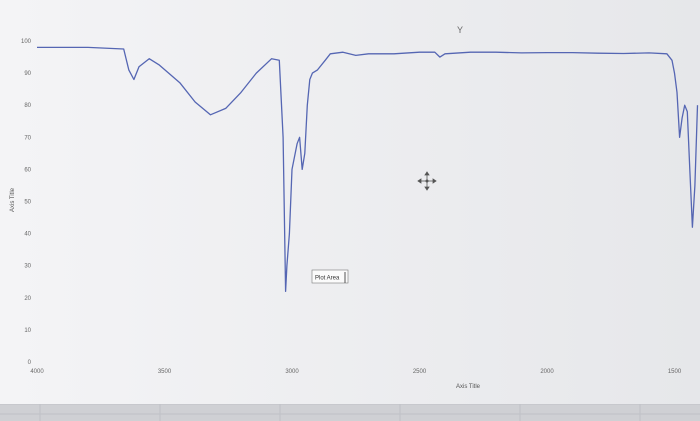 This screenshot has height=421, width=700. I want to click on y-tick-label: 50, so click(27, 203).